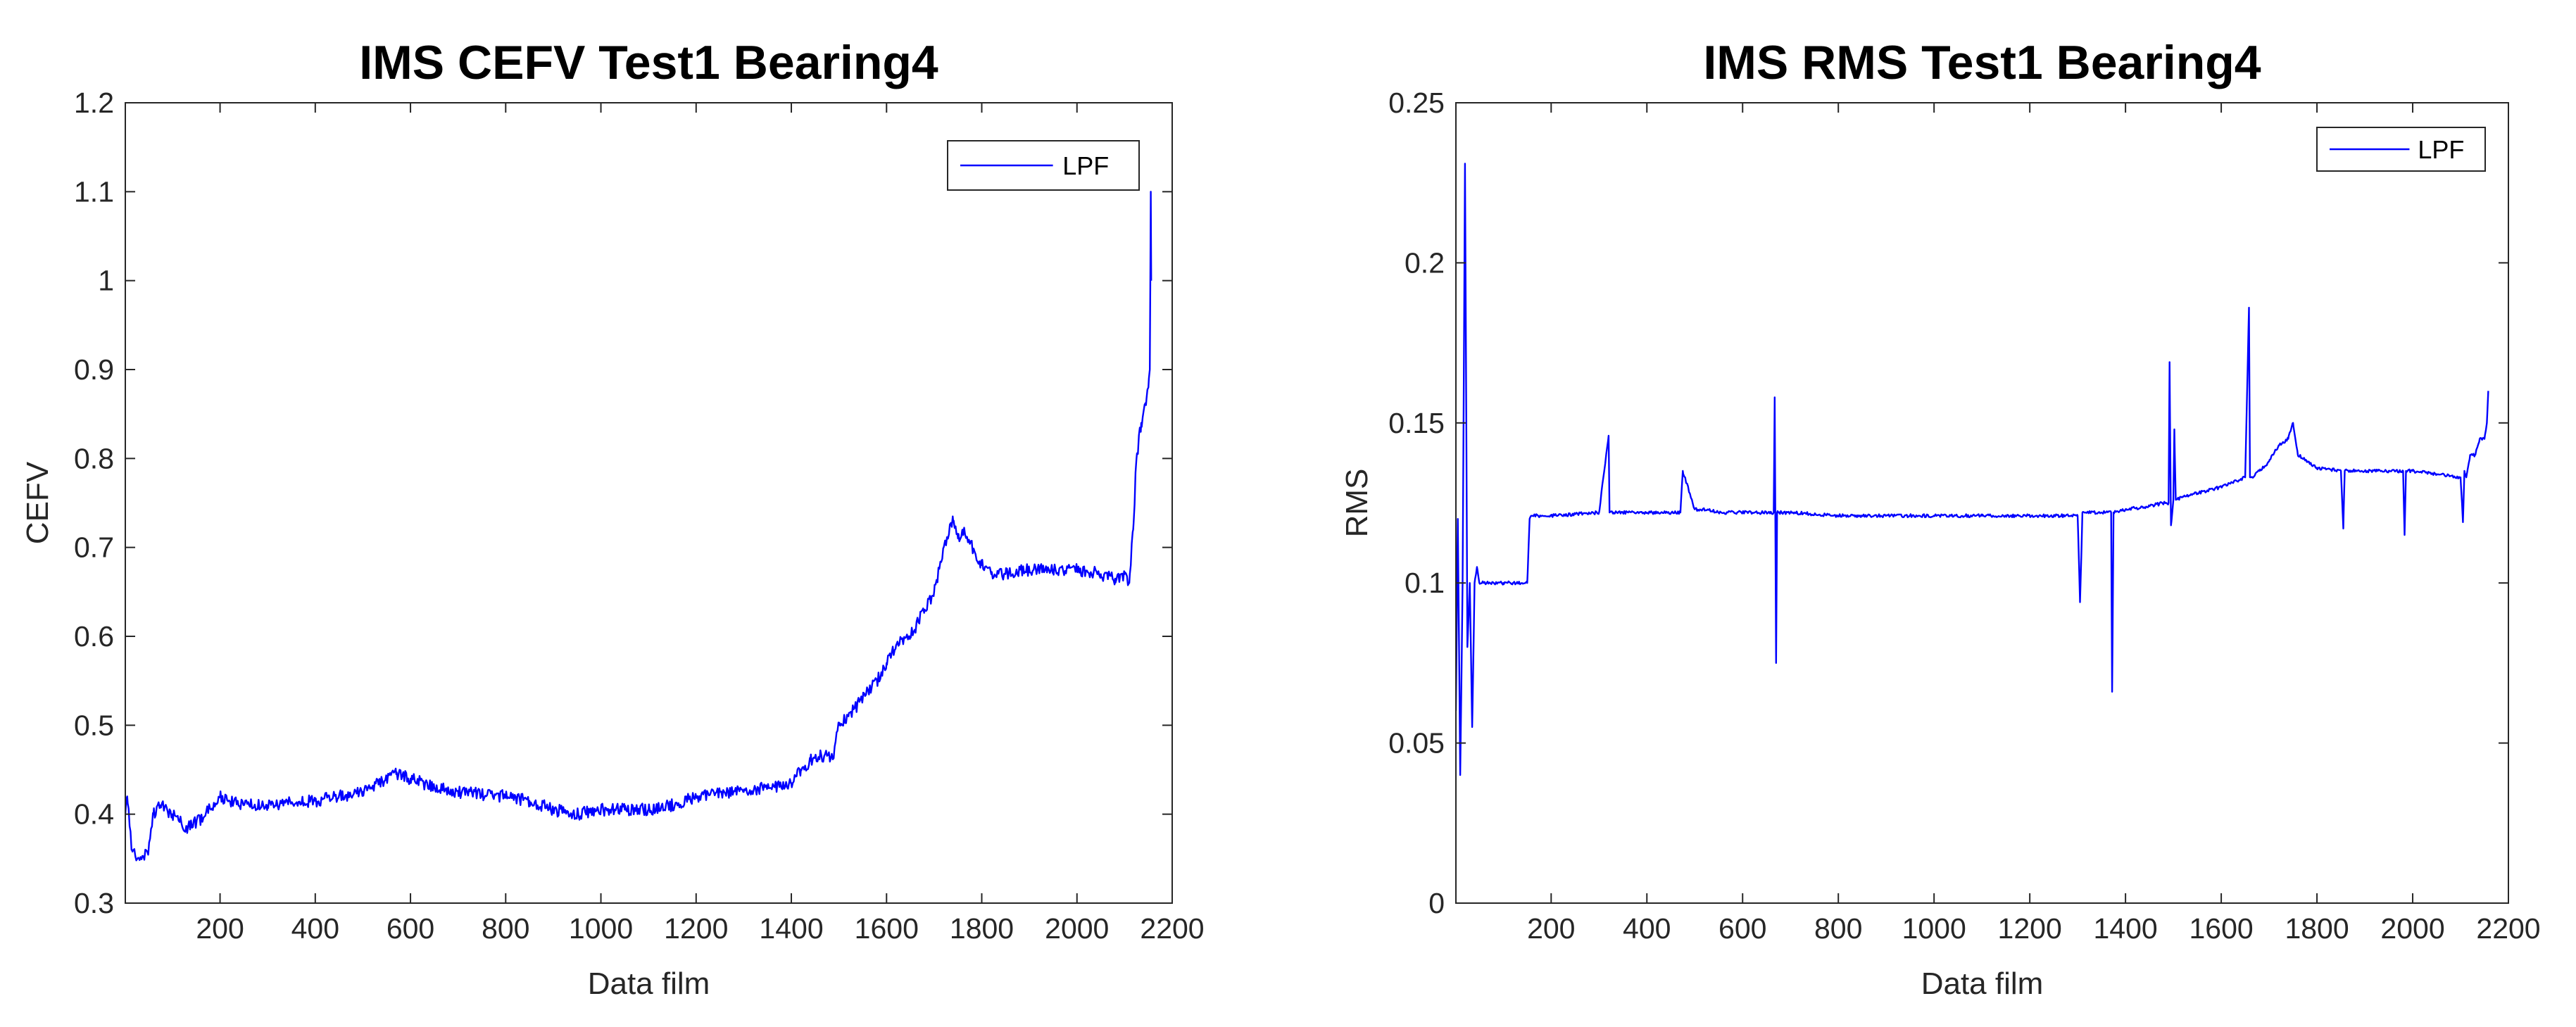 This screenshot has height=1027, width=2576. Describe the element at coordinates (1551, 928) in the screenshot. I see `rms-x-tick-label: 200` at that location.